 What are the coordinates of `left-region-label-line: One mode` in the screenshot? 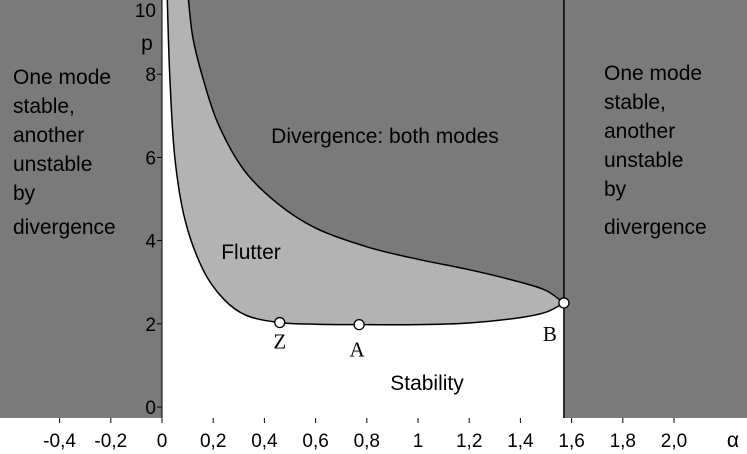 It's located at (62, 77).